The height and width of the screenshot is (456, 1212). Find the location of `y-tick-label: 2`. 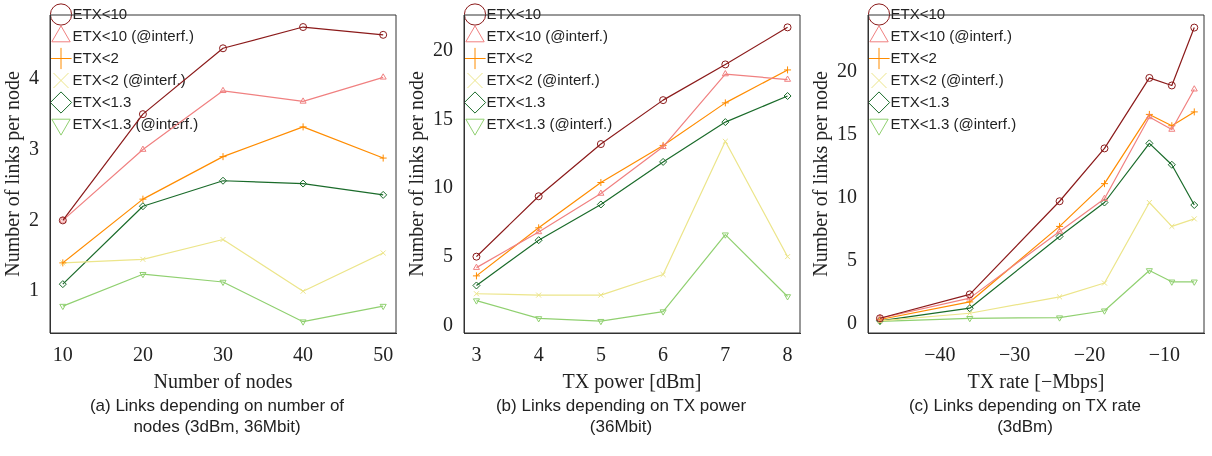

y-tick-label: 2 is located at coordinates (34, 218).